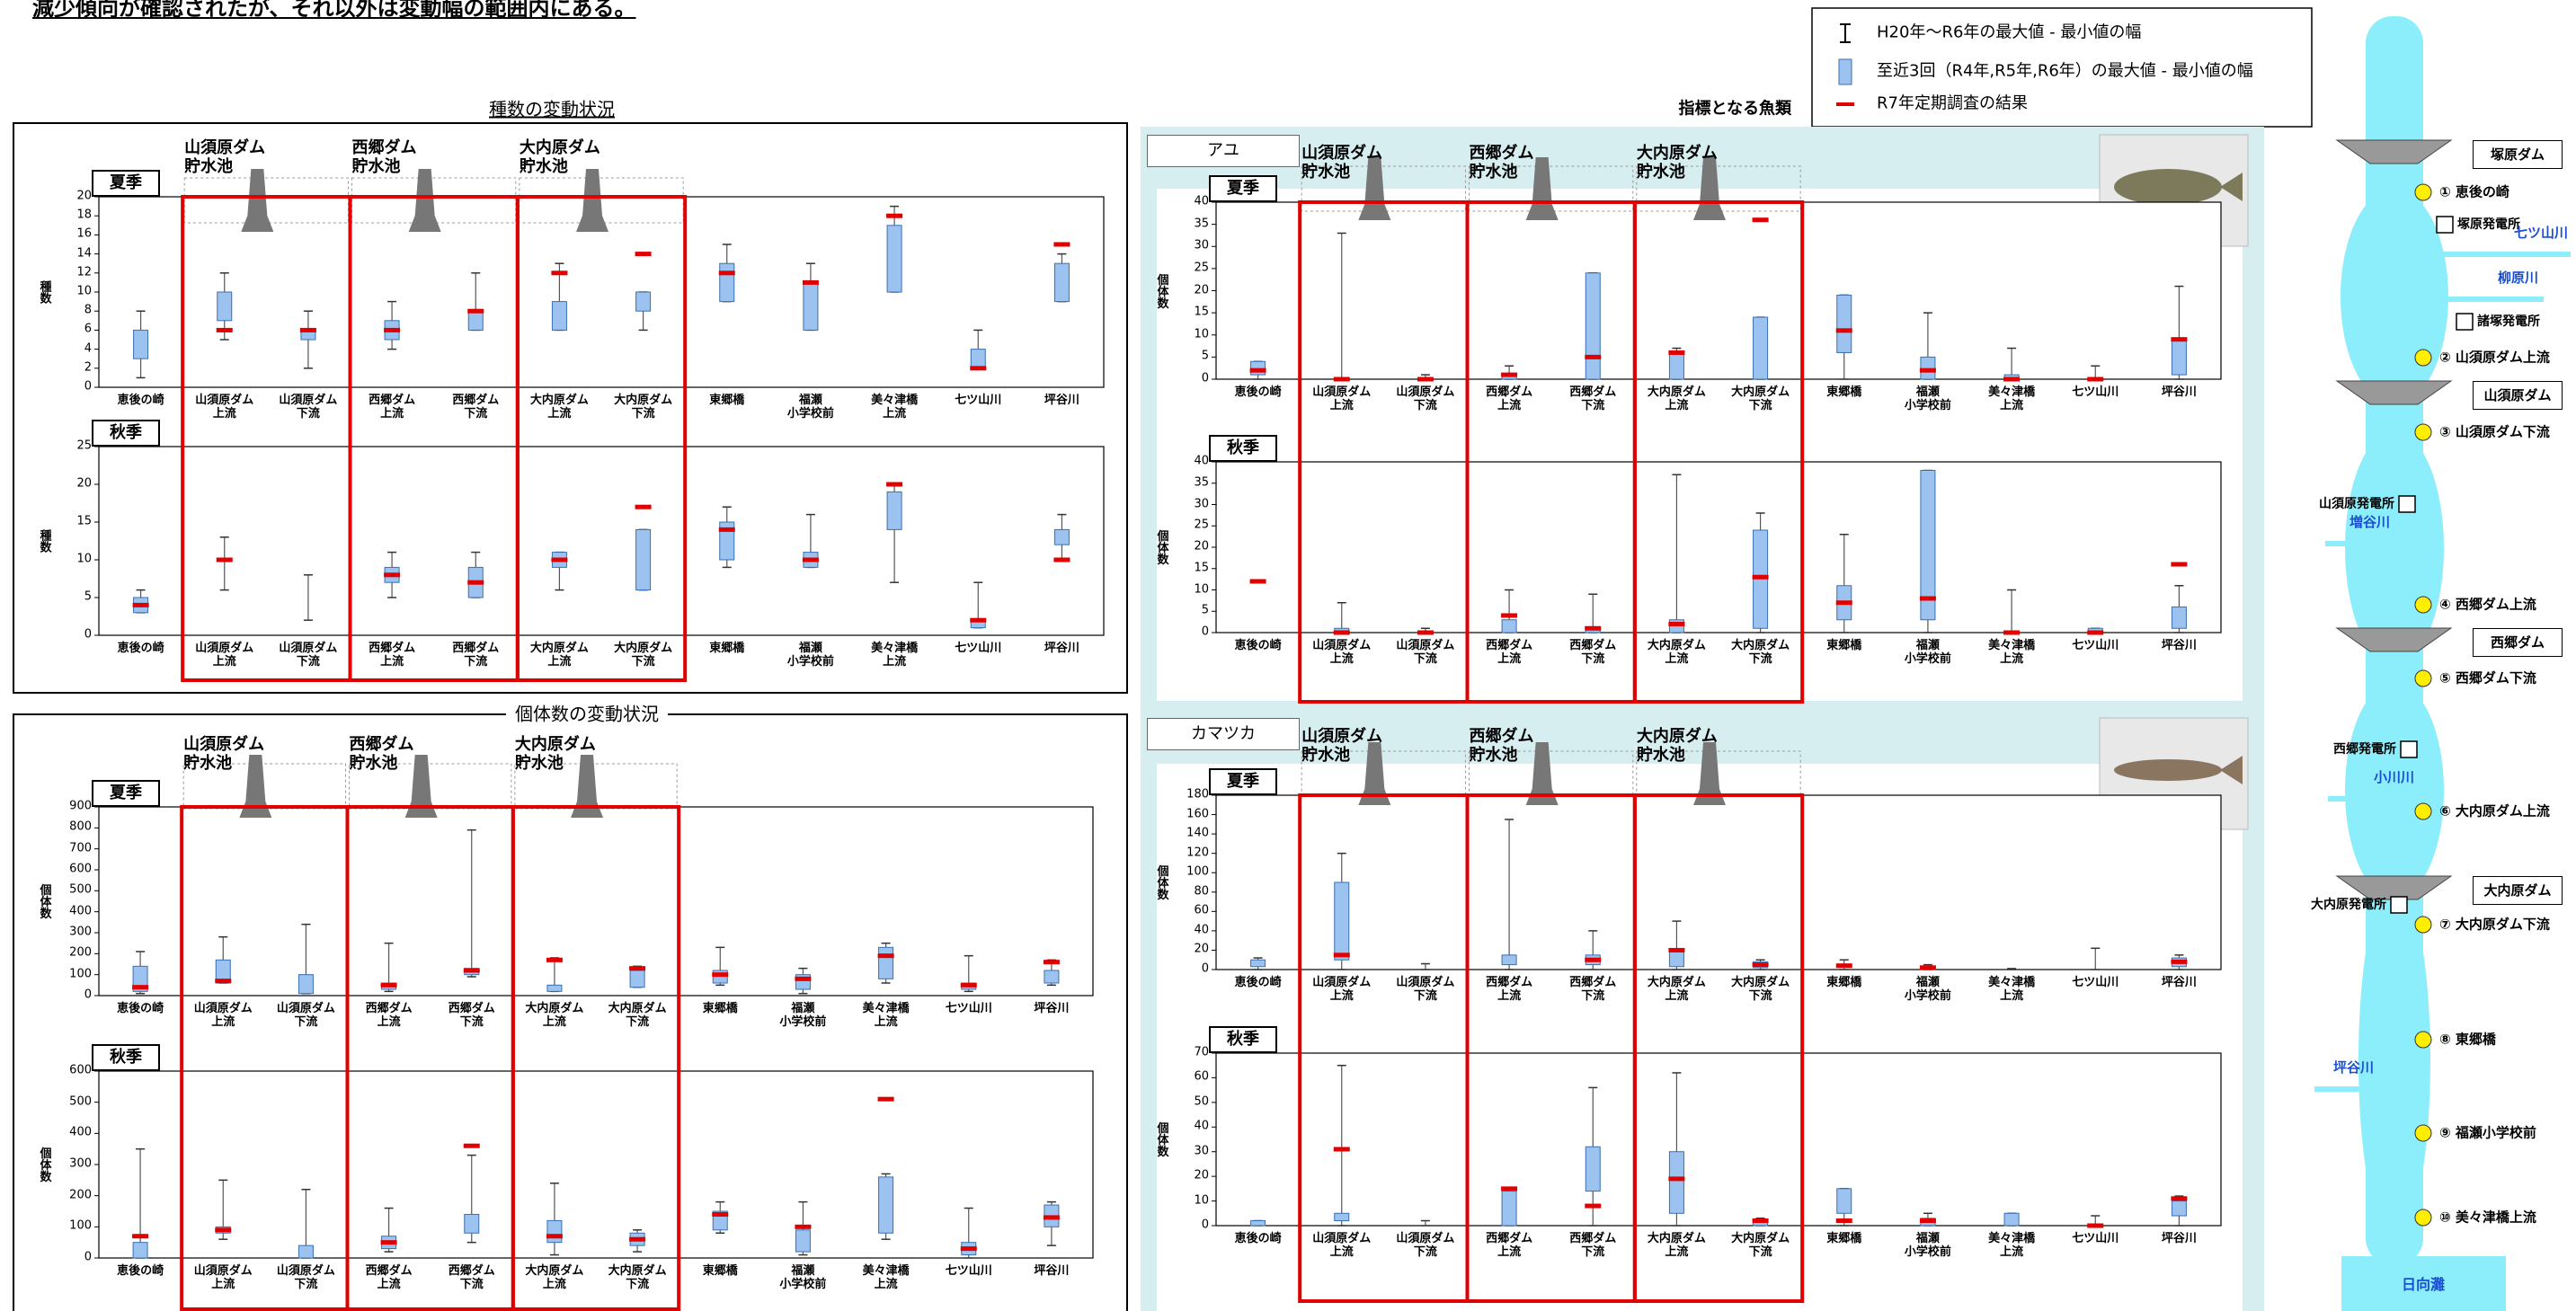  What do you see at coordinates (2494, 357) in the screenshot?
I see `station-label: ② 山須原ダム上流` at bounding box center [2494, 357].